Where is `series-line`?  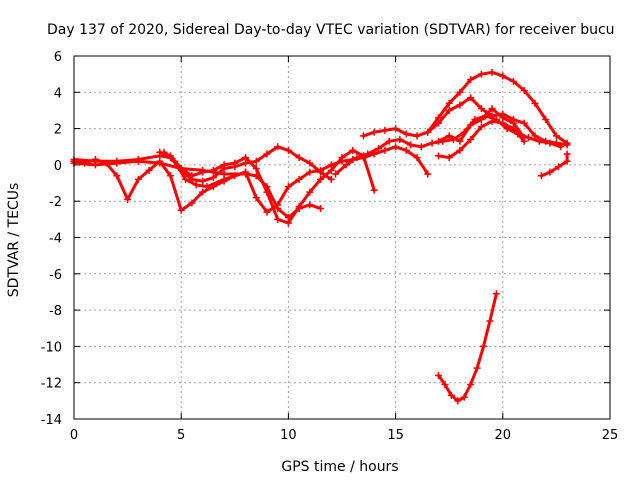
series-line is located at coordinates (497, 107).